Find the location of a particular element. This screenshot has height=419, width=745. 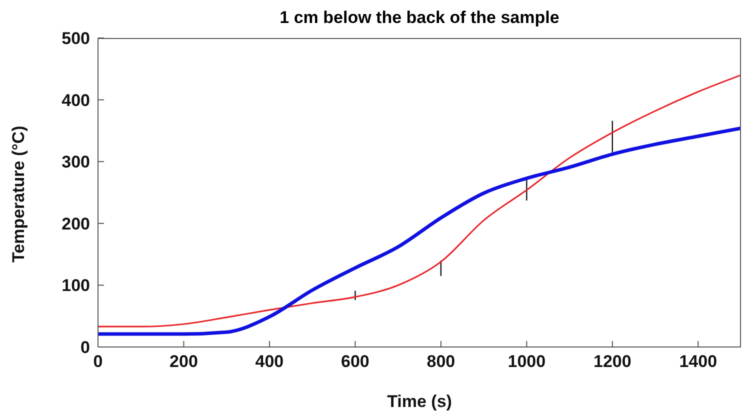

y-tick-label: 0 is located at coordinates (85, 348).